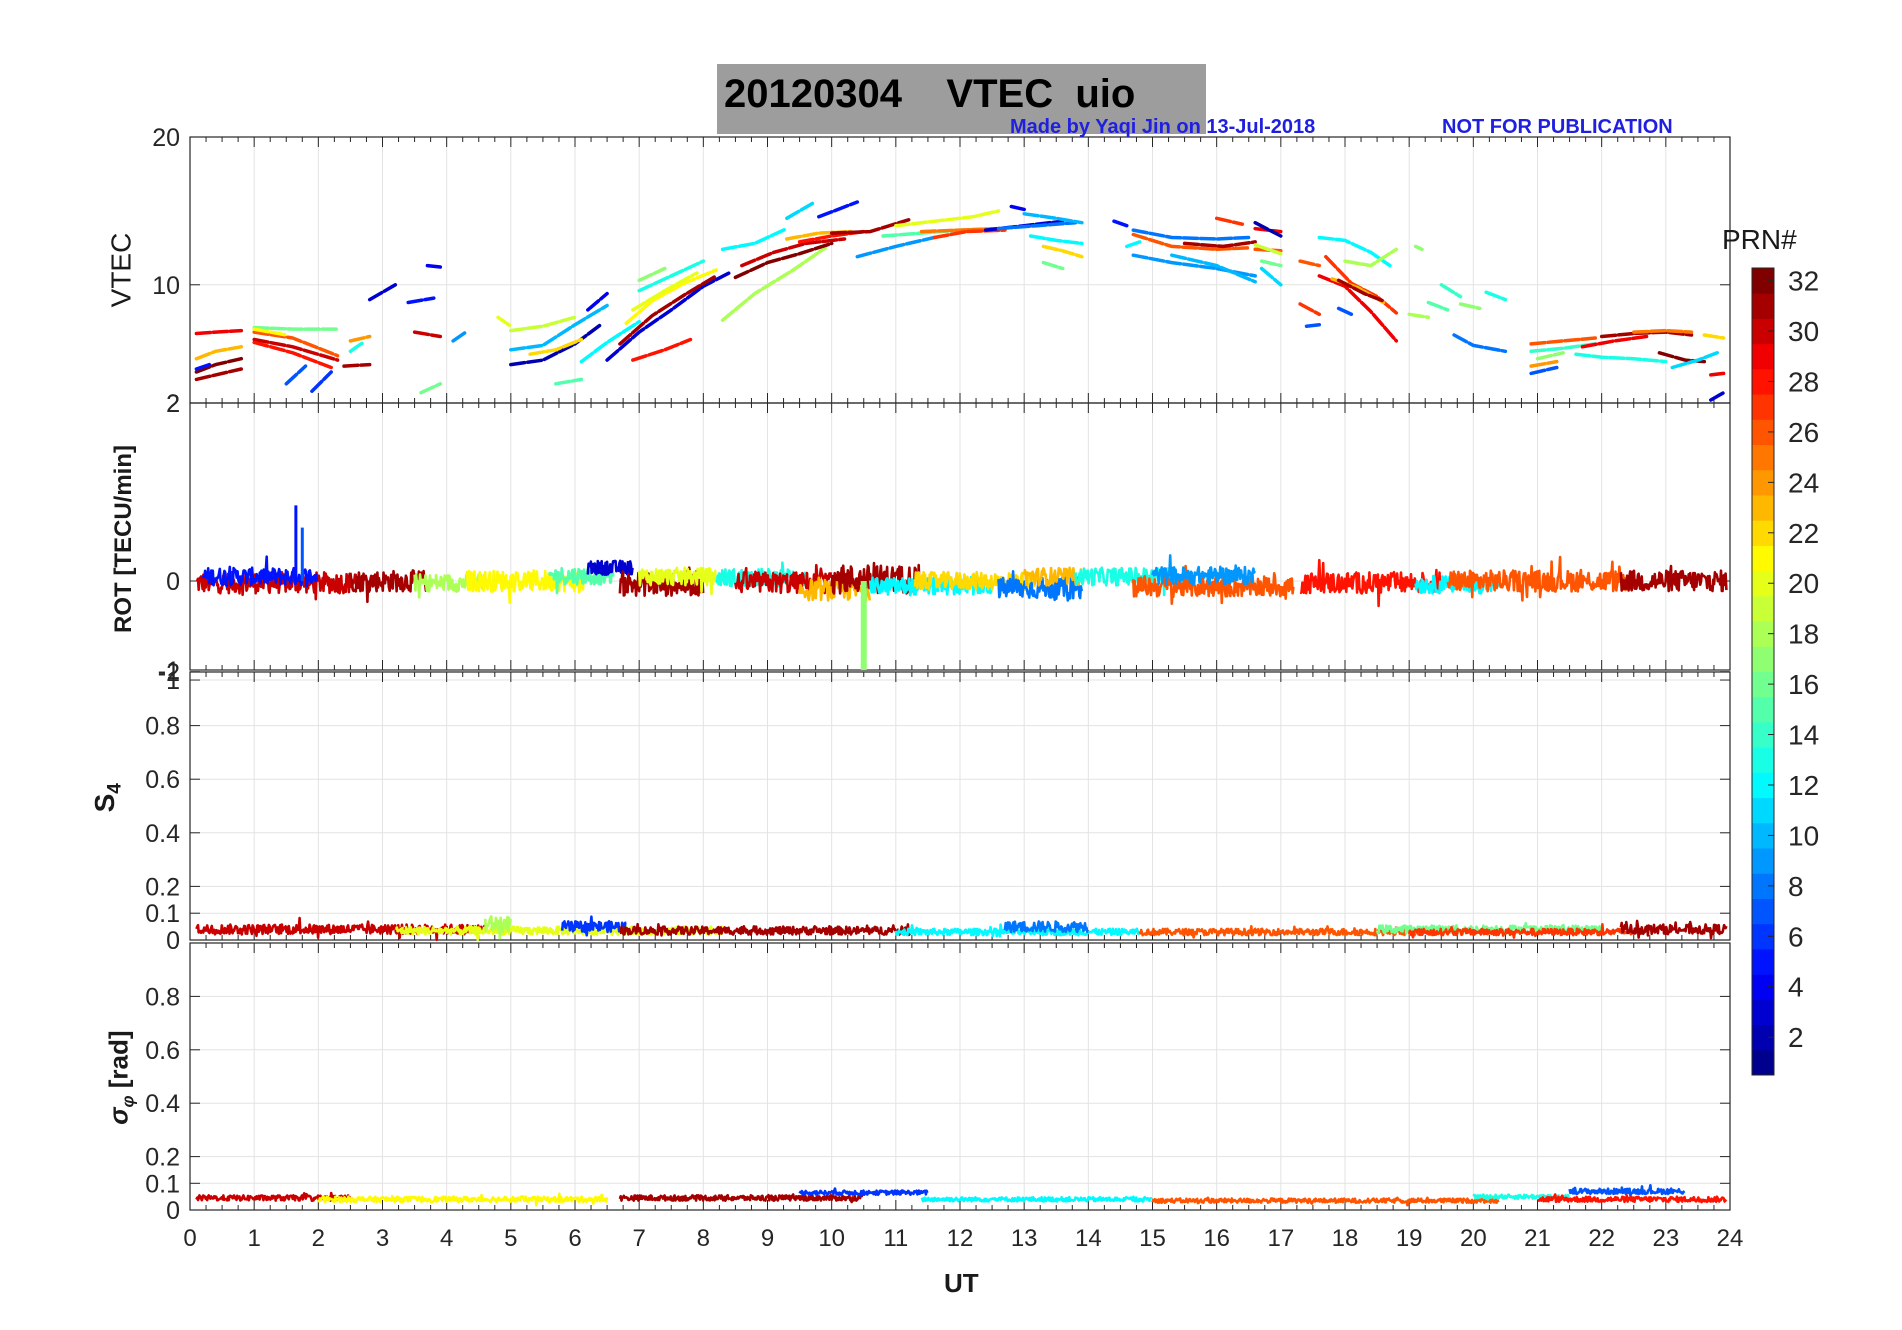  I want to click on ut-tick-label: 20, so click(1473, 1238).